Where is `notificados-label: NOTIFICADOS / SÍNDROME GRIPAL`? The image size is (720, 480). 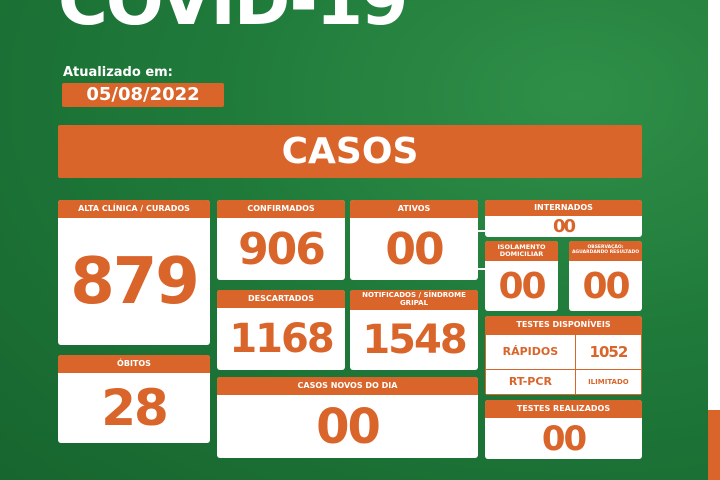
notificados-label: NOTIFICADOS / SÍNDROME GRIPAL is located at coordinates (414, 300).